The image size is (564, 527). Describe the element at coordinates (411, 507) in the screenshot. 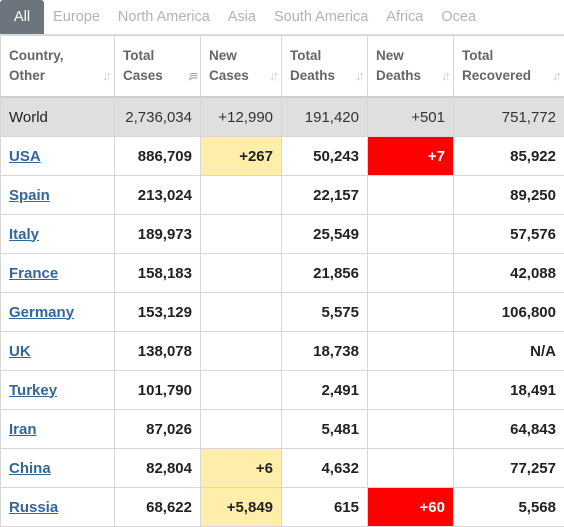

I see `new-deaths-cell: +60` at that location.